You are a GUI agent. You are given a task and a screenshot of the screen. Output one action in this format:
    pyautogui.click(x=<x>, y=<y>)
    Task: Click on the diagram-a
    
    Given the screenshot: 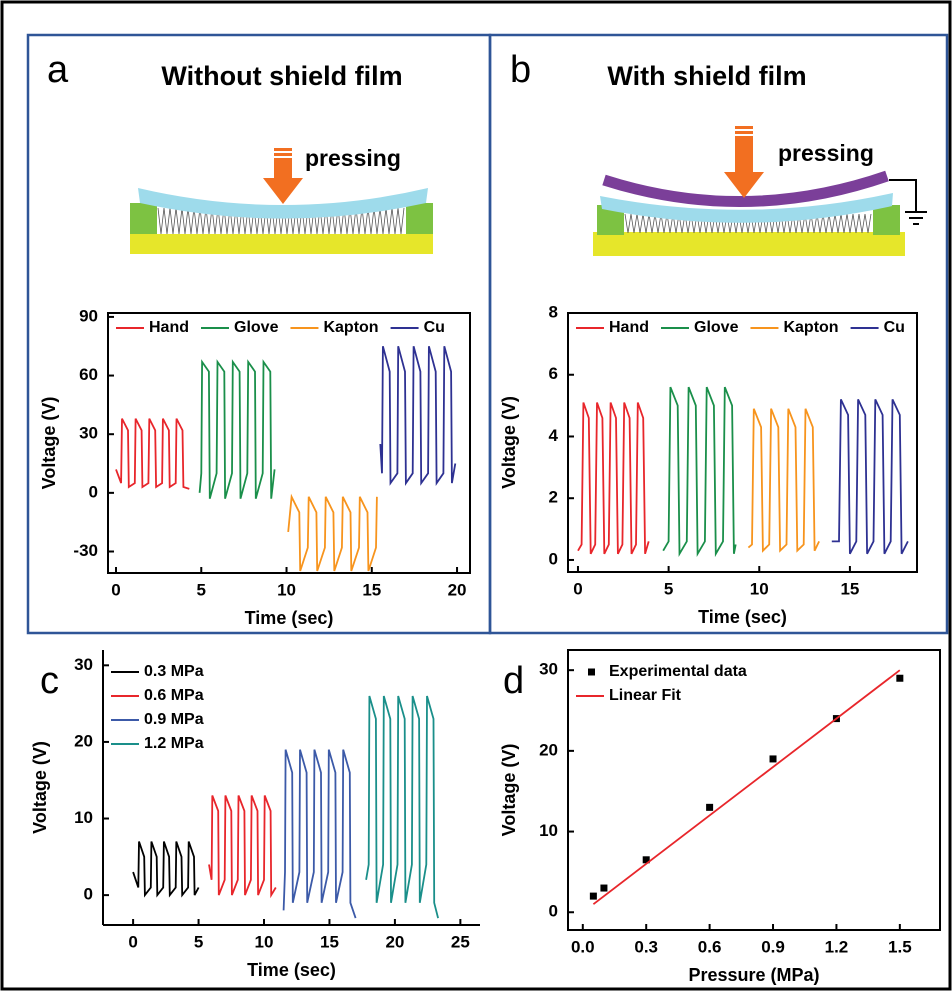 What is the action you would take?
    pyautogui.click(x=281, y=201)
    